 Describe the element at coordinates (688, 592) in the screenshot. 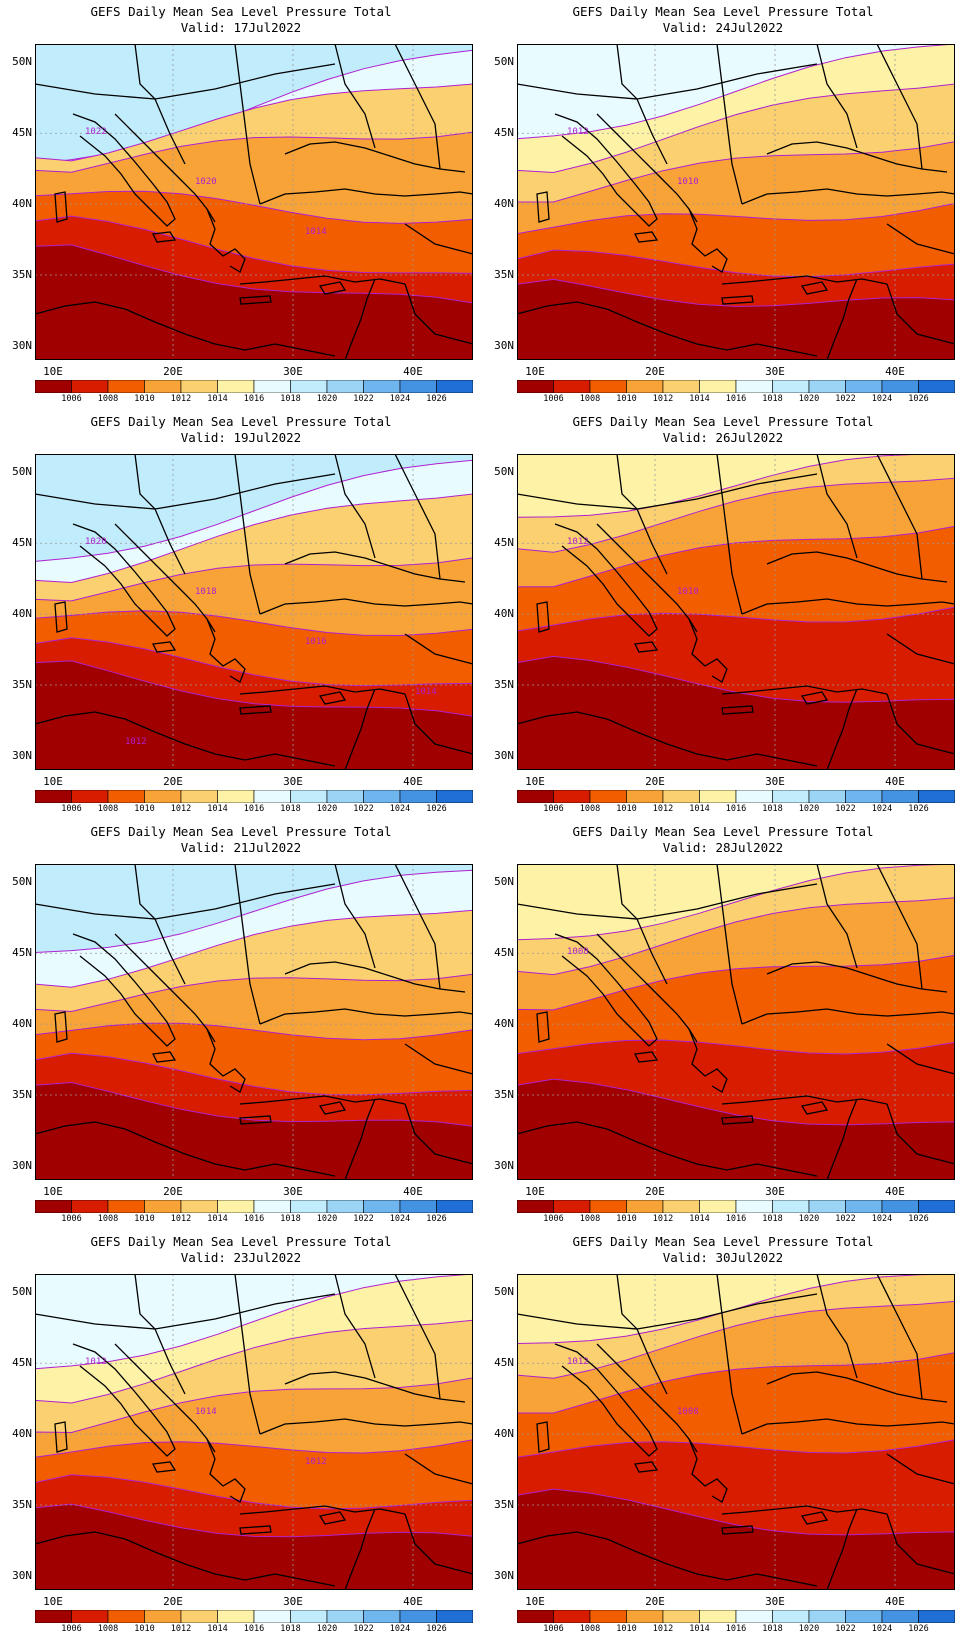

I see `contour-label: 1010` at that location.